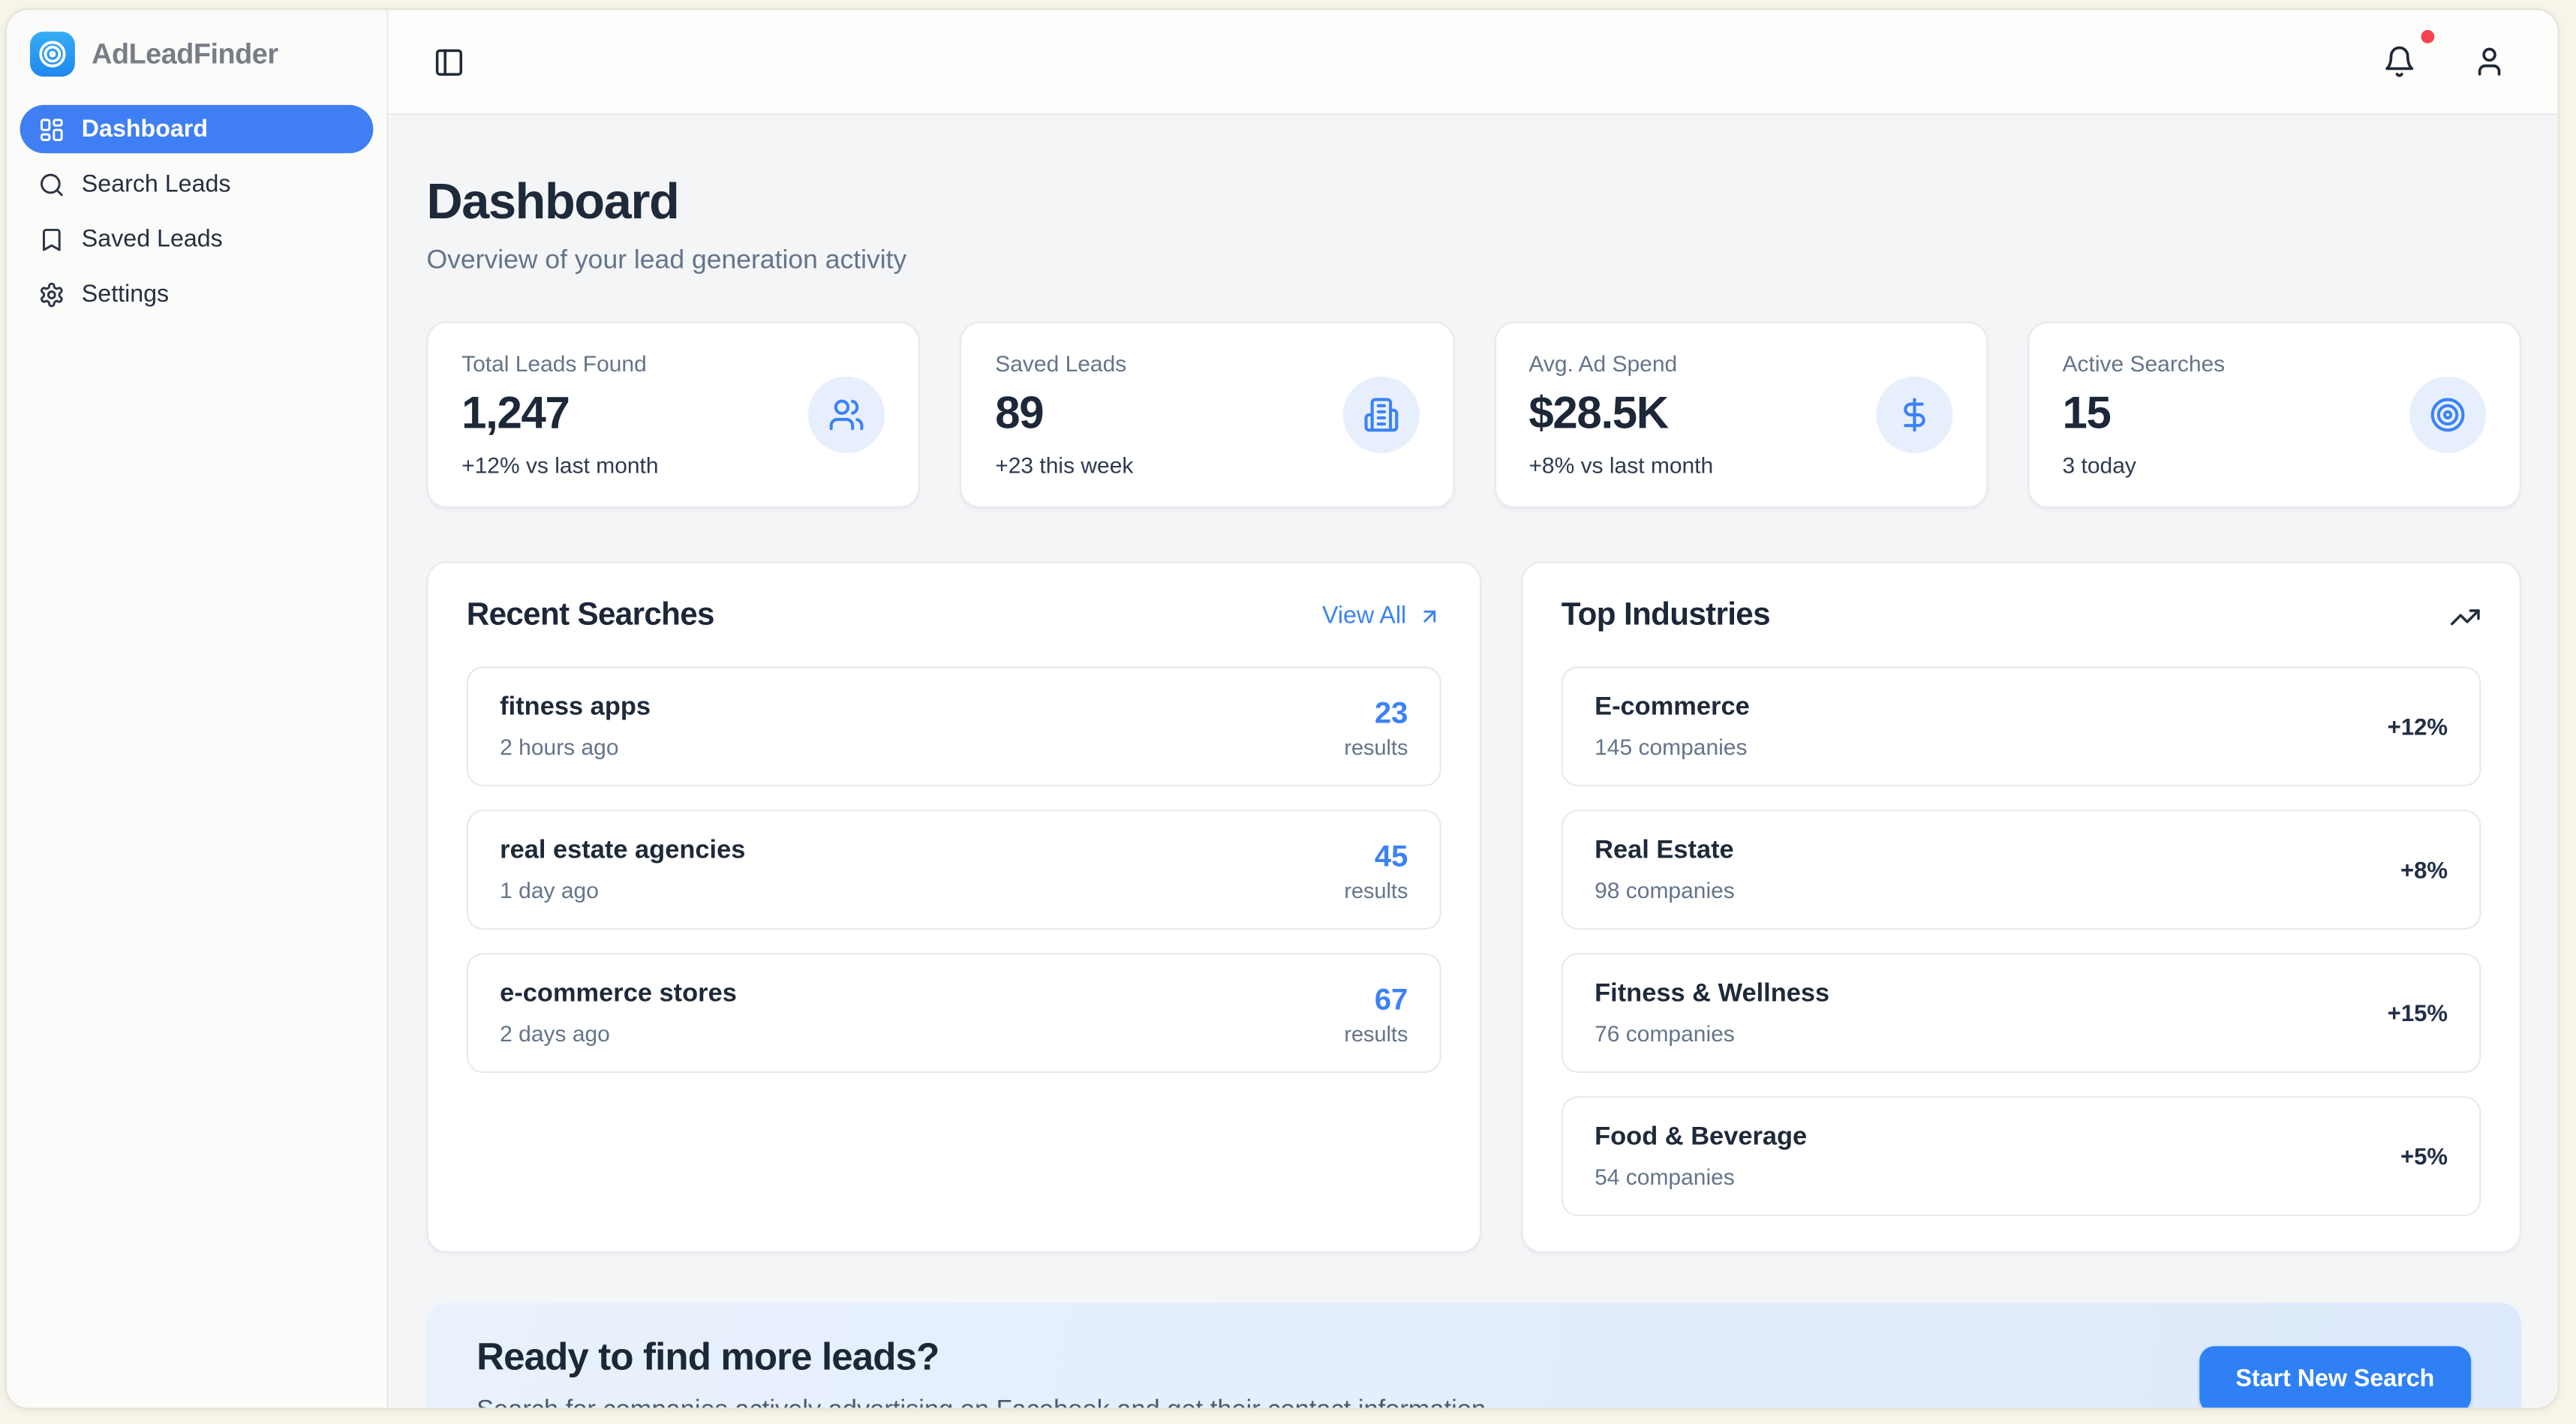 The height and width of the screenshot is (1424, 2576). Describe the element at coordinates (1701, 1137) in the screenshot. I see `industry-name: Food & Beverage` at that location.